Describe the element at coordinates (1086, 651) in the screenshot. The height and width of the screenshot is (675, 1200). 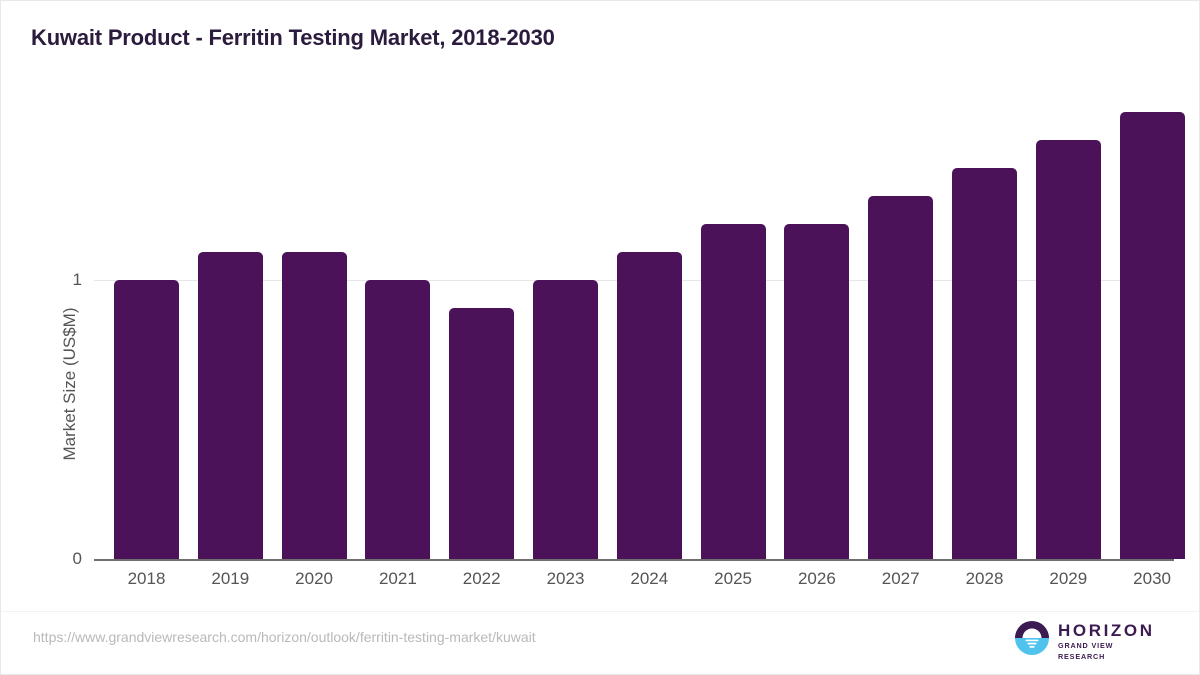
I see `logo-tagline: GRAND VIEW RESEARCH` at that location.